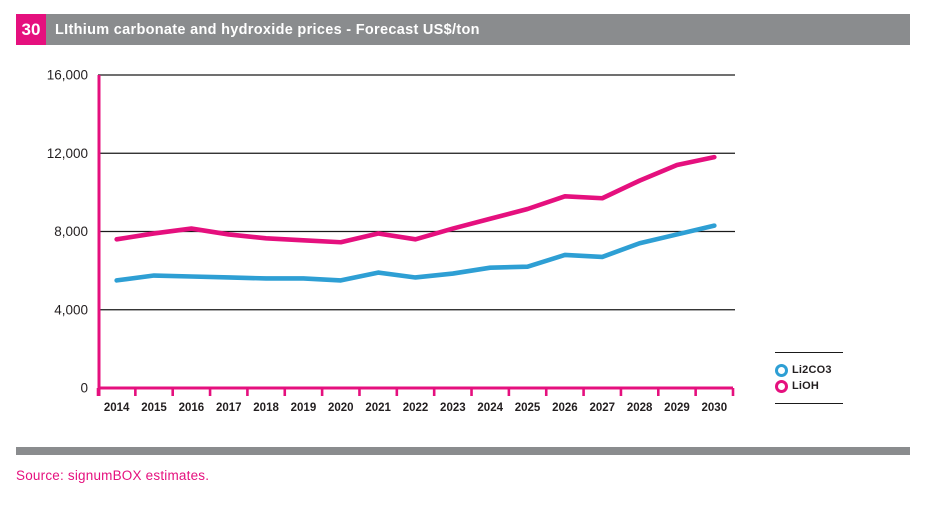 This screenshot has height=515, width=940. What do you see at coordinates (192, 408) in the screenshot?
I see `x-tick-label: 2016` at bounding box center [192, 408].